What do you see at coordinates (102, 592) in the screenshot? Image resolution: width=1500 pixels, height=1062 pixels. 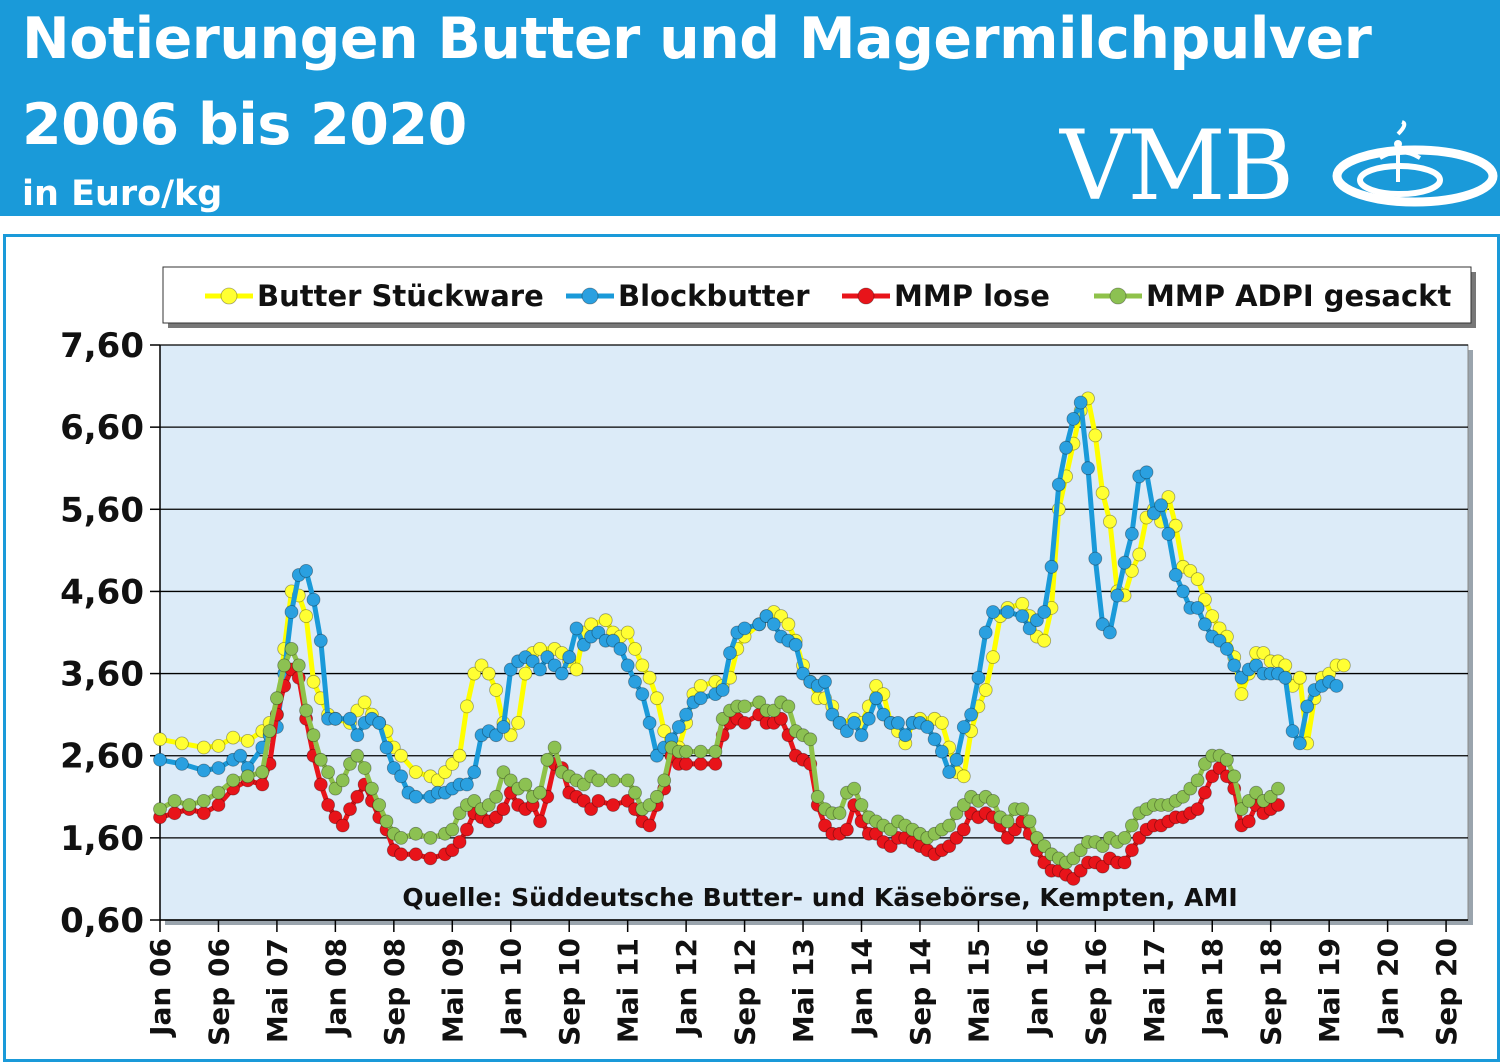 I see `y-tick-label: 4,60` at bounding box center [102, 592].